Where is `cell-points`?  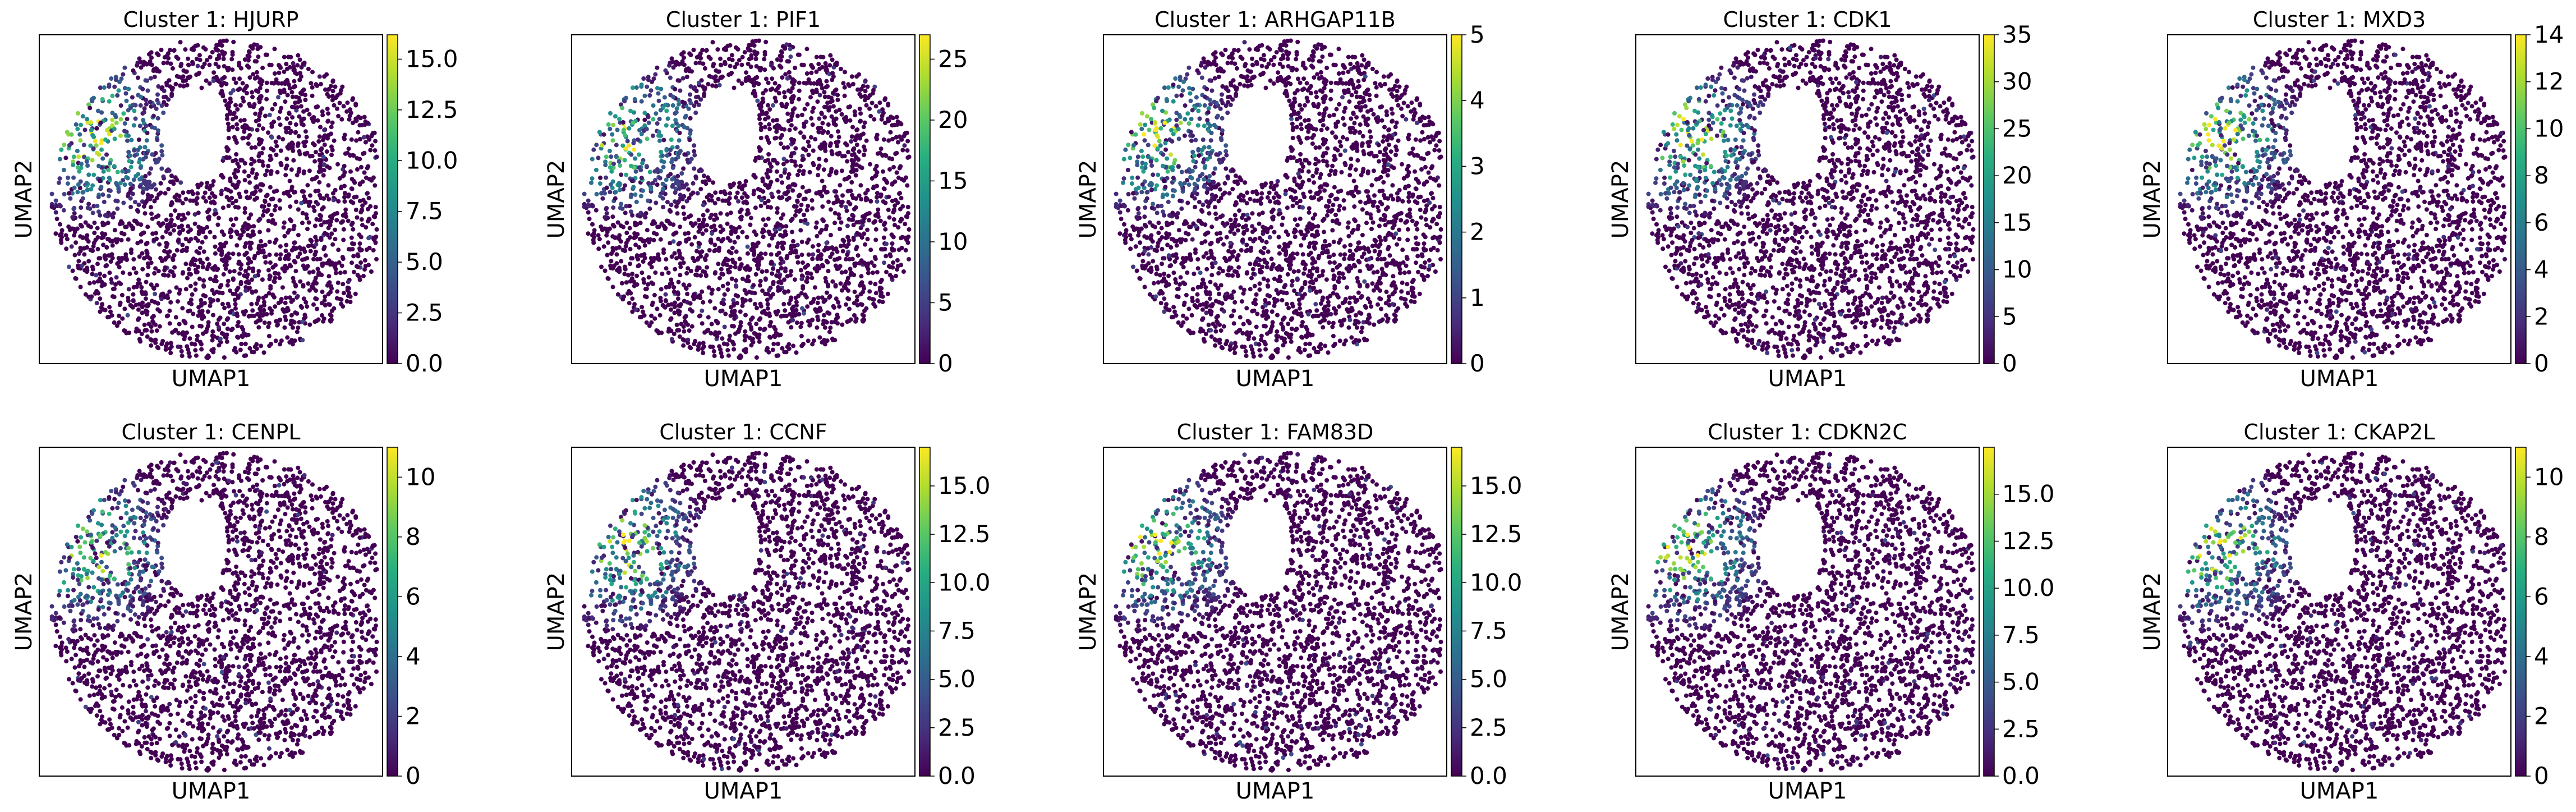 cell-points is located at coordinates (1278, 200).